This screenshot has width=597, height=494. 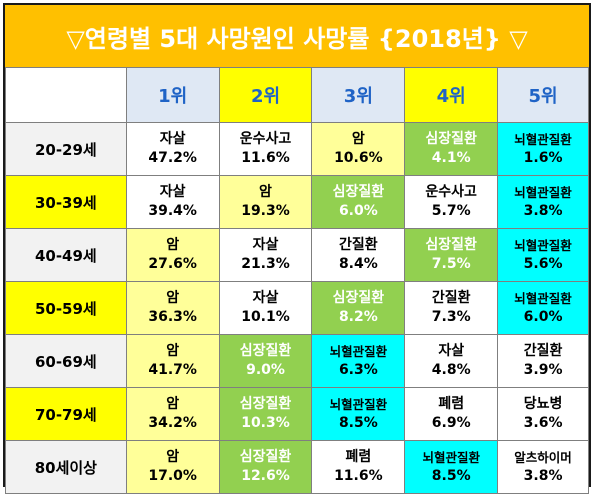 What do you see at coordinates (265, 211) in the screenshot?
I see `cause-percentage: 19.3%` at bounding box center [265, 211].